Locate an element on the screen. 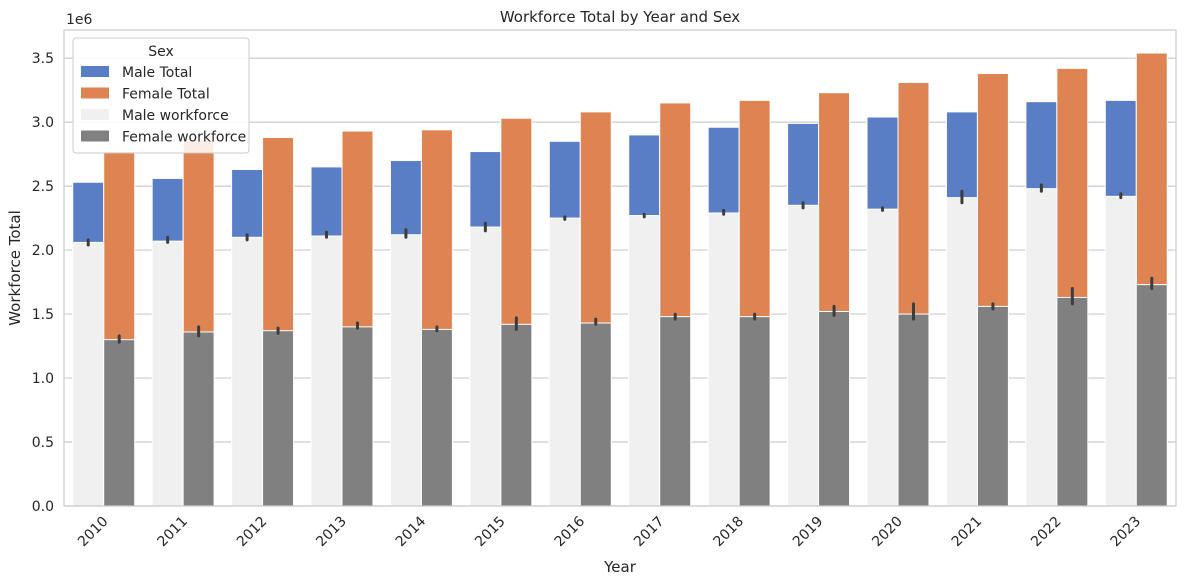 The image size is (1184, 584). legend-title: Sex is located at coordinates (161, 52).